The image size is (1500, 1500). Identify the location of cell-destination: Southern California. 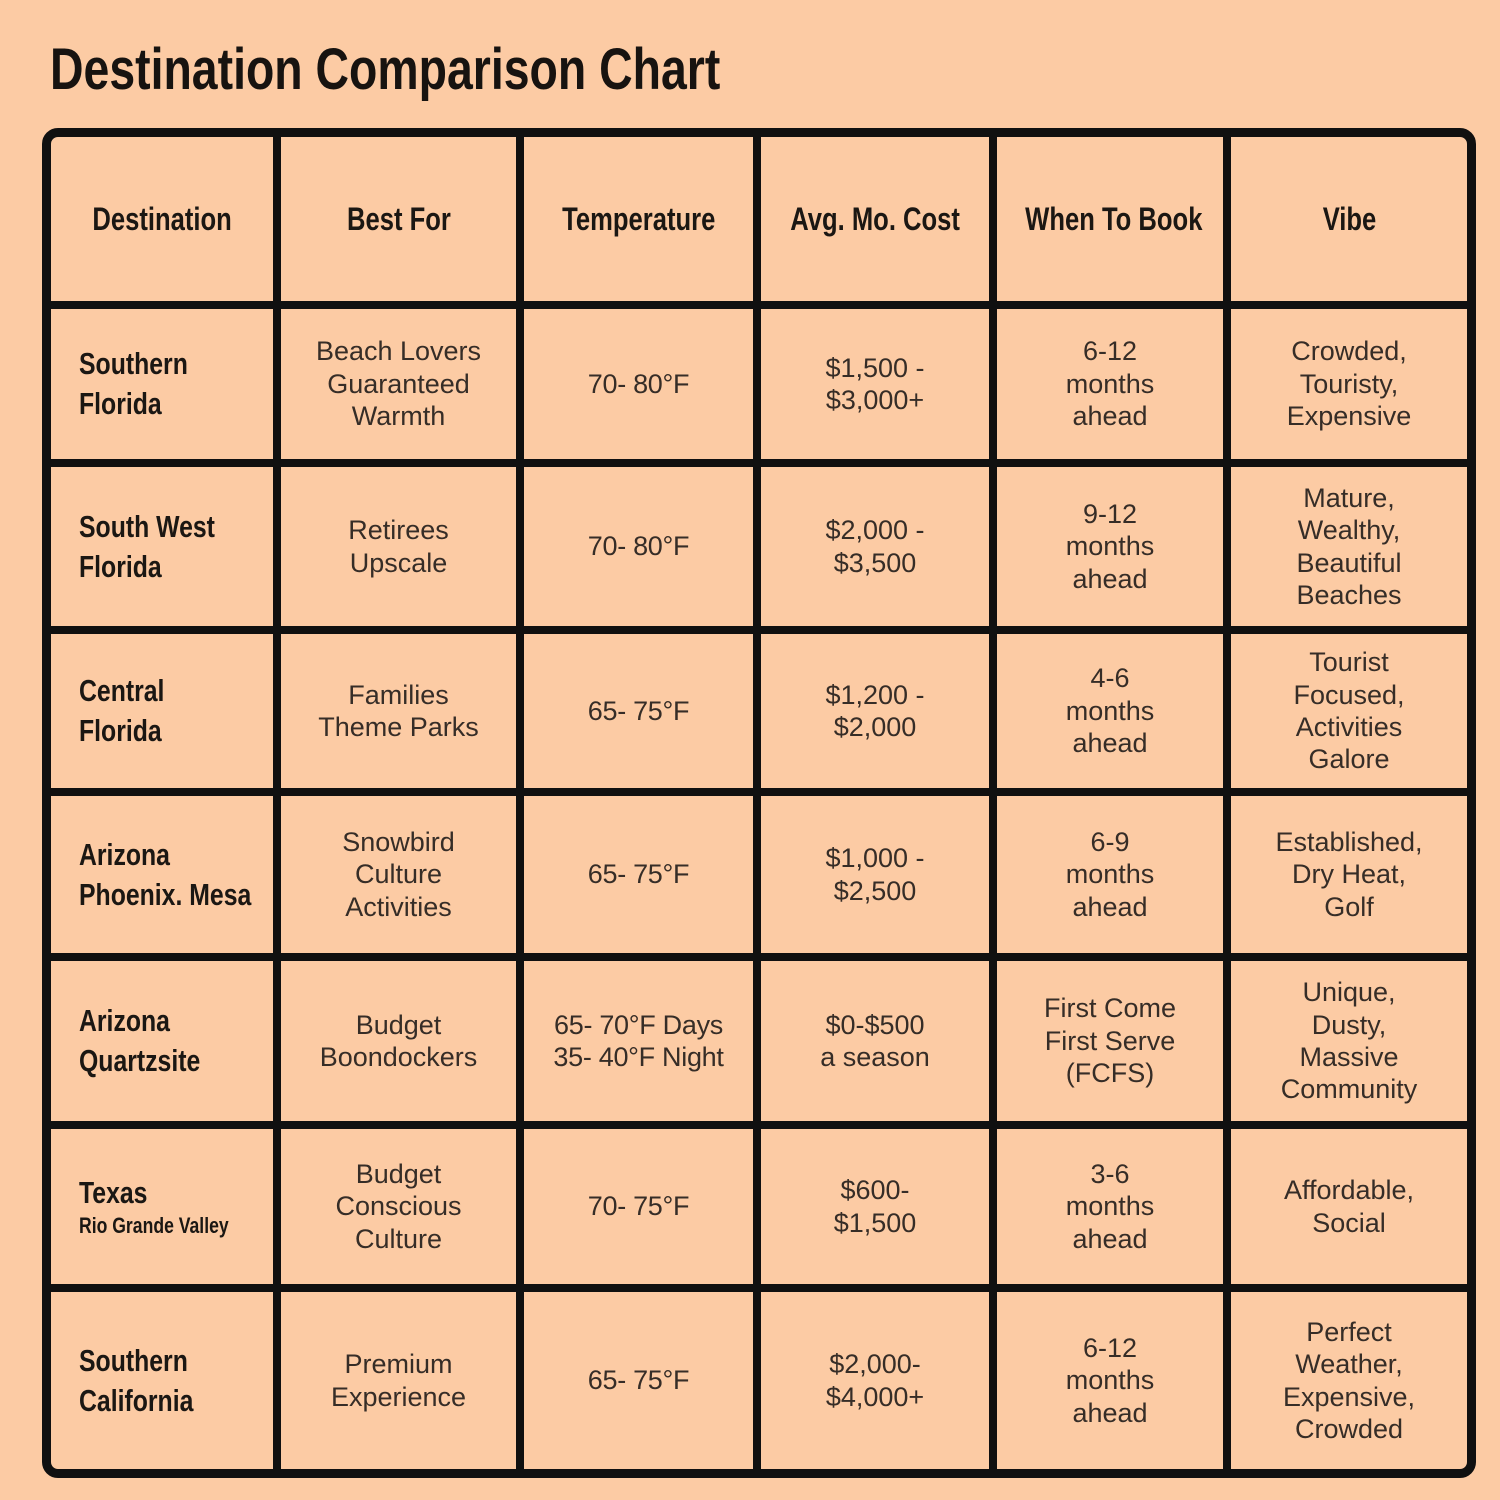
(166, 1380).